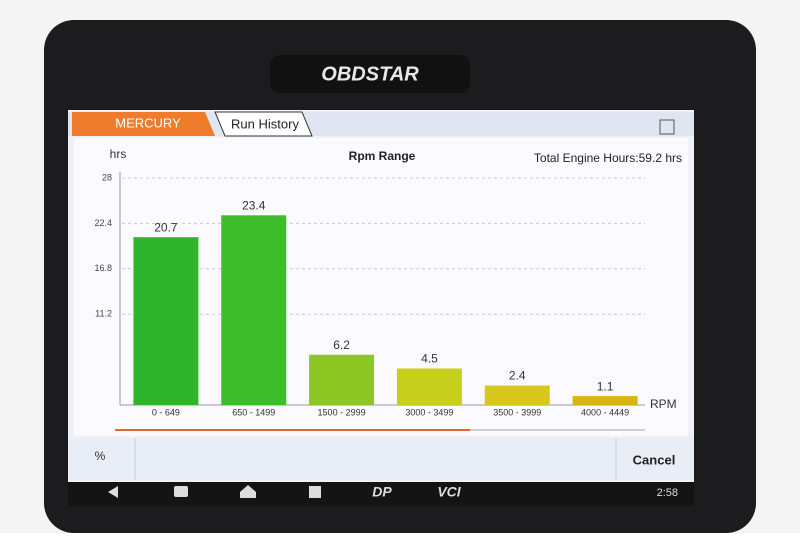 This screenshot has width=800, height=538. What do you see at coordinates (663, 404) in the screenshot?
I see `x-axis-label: RPM` at bounding box center [663, 404].